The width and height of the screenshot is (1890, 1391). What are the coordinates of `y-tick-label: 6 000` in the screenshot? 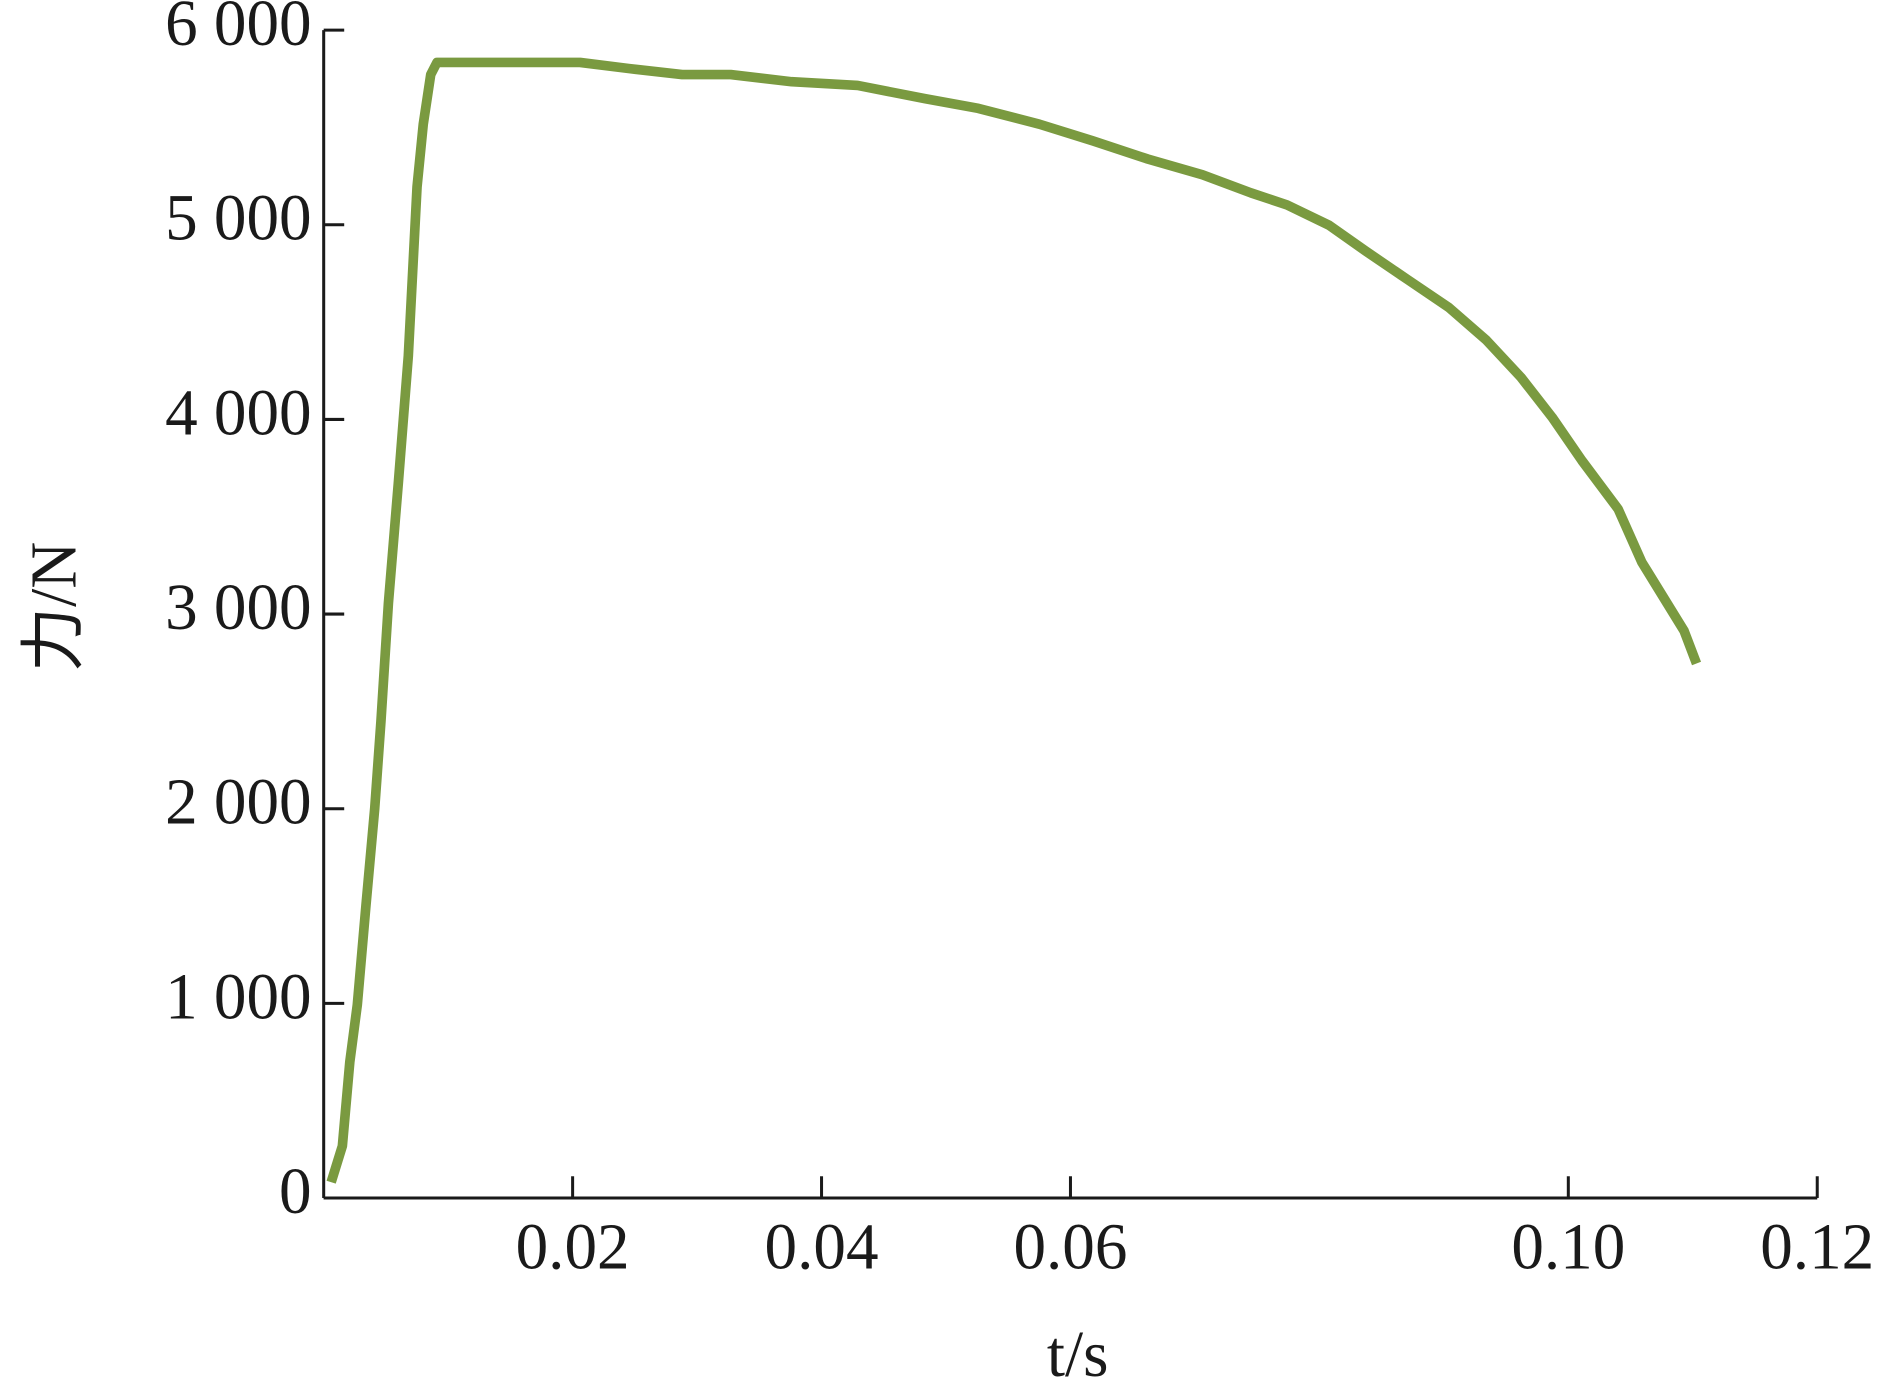 It's located at (238, 30).